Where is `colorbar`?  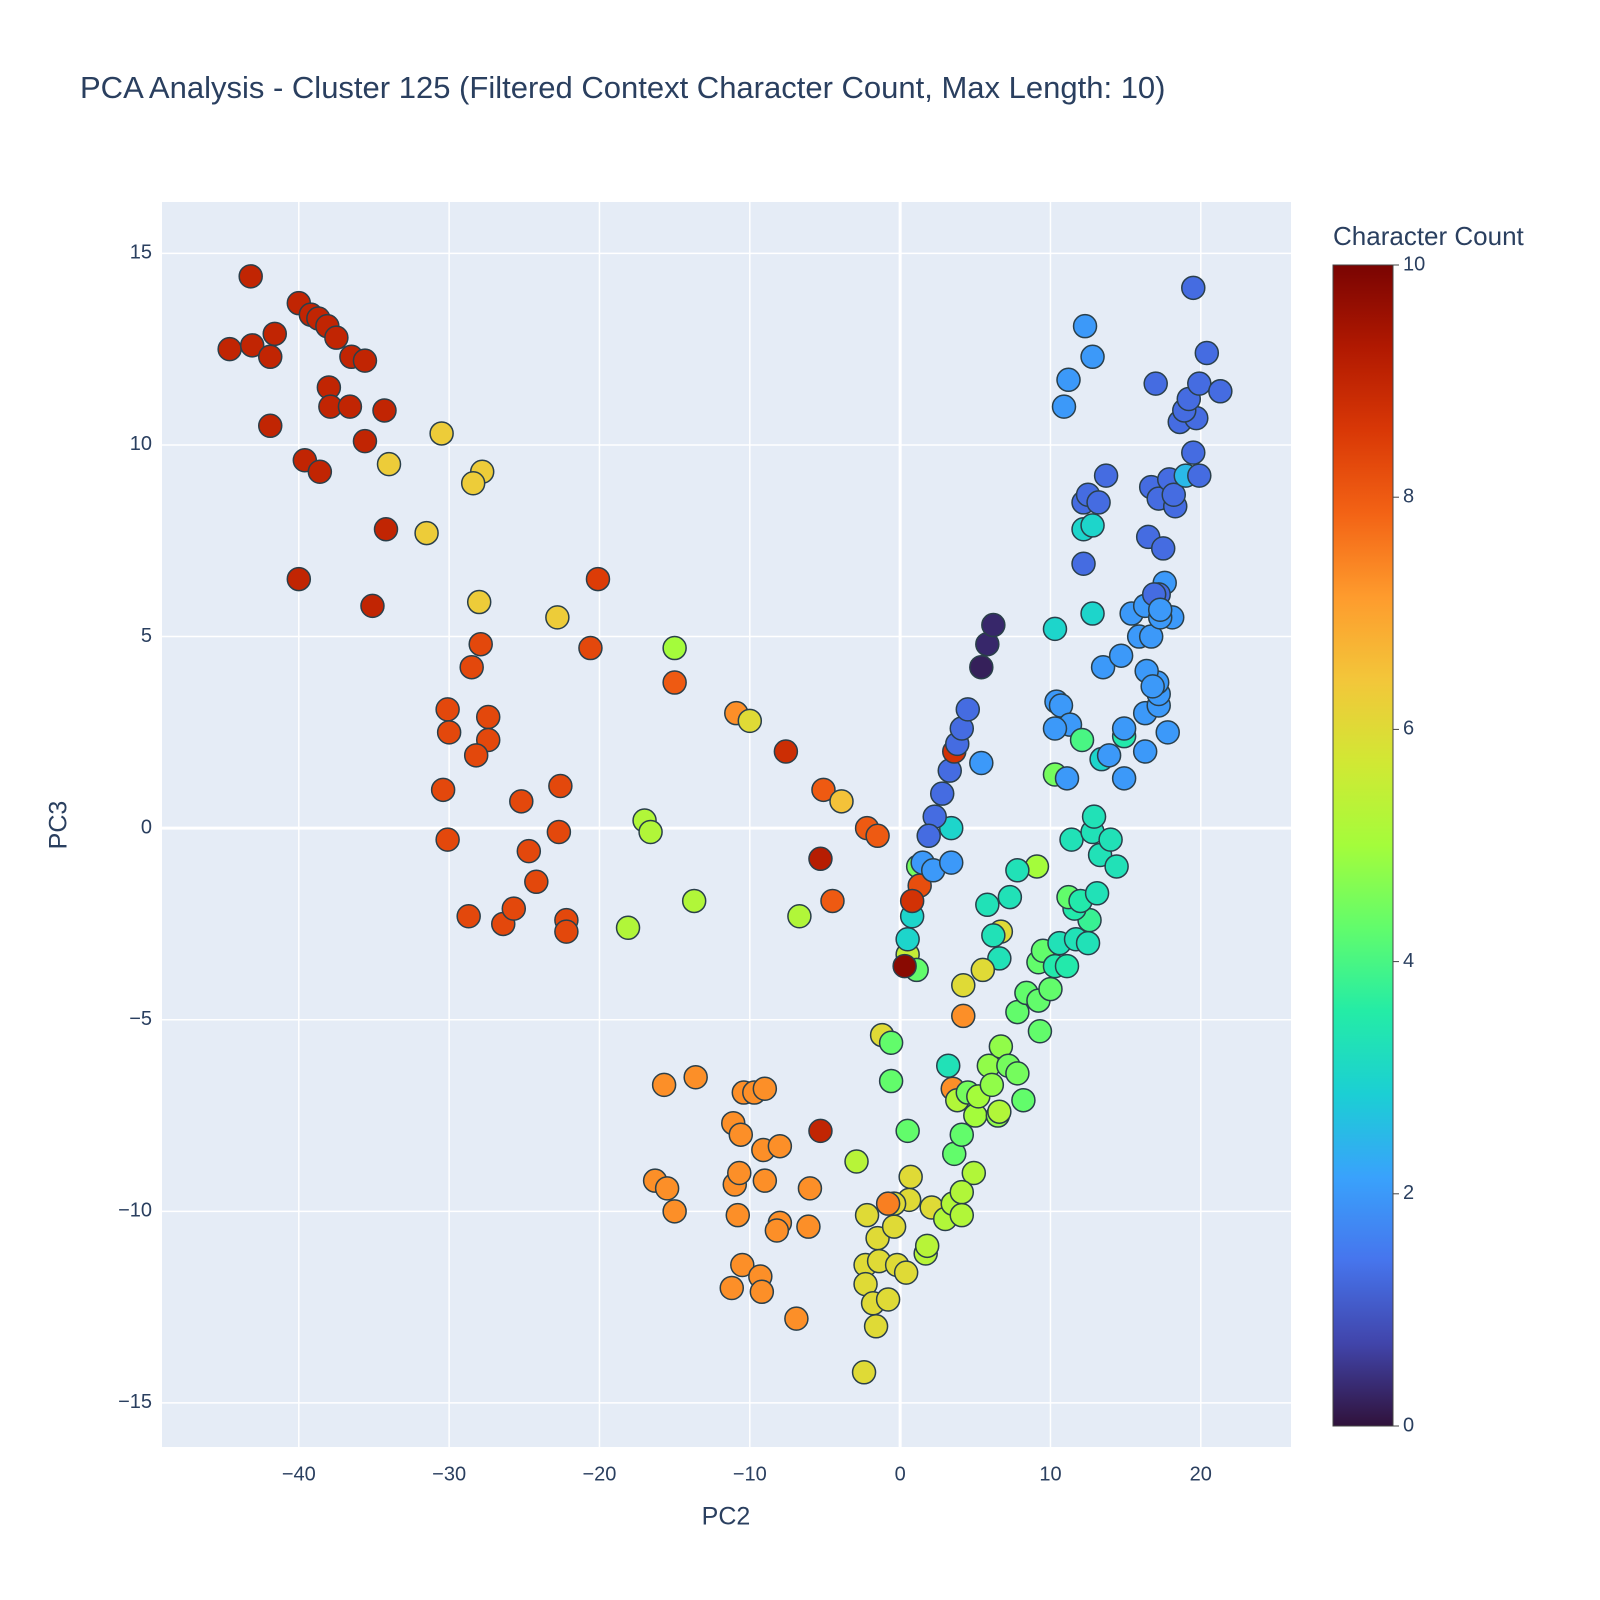
colorbar is located at coordinates (1363, 845).